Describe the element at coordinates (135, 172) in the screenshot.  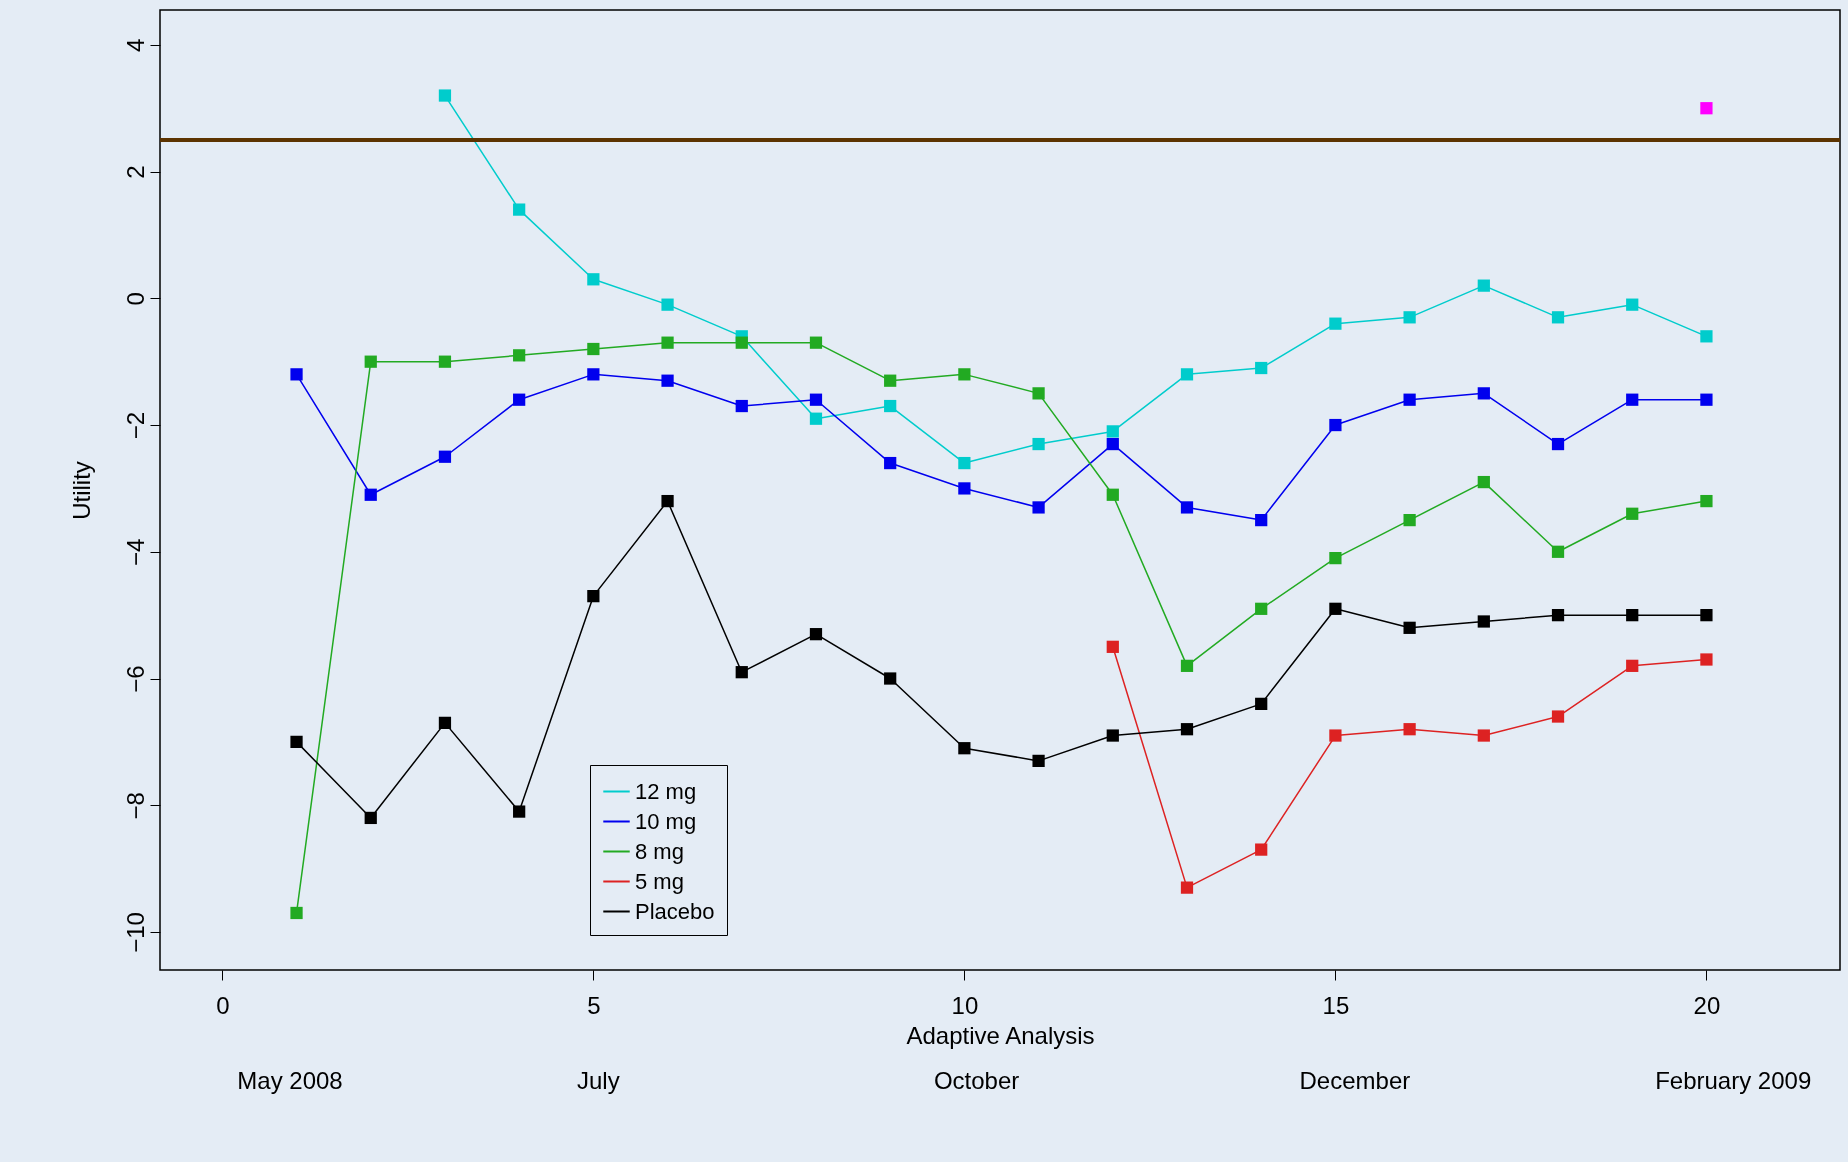
I see `y-tick-label: 2` at that location.